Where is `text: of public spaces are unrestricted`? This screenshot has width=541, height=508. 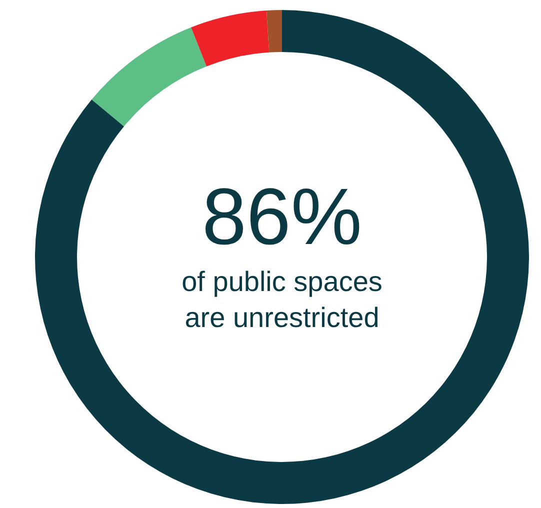 text: of public spaces are unrestricted is located at coordinates (282, 299).